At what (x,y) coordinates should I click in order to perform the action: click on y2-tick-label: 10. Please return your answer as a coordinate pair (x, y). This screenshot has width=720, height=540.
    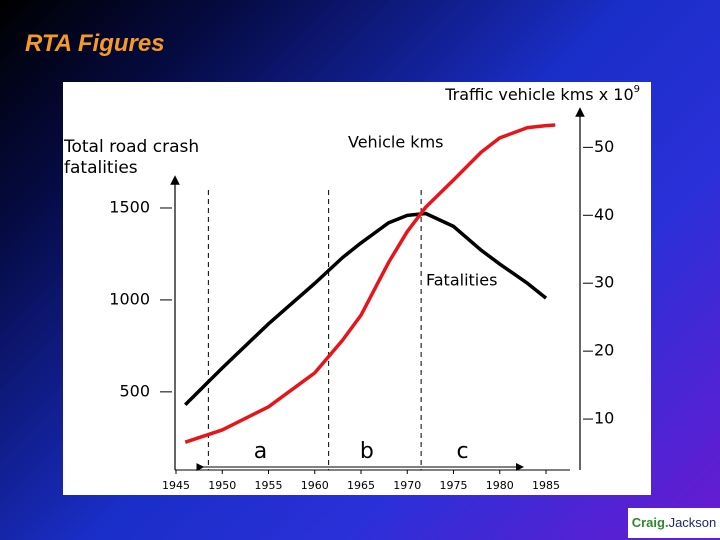
    Looking at the image, I should click on (604, 418).